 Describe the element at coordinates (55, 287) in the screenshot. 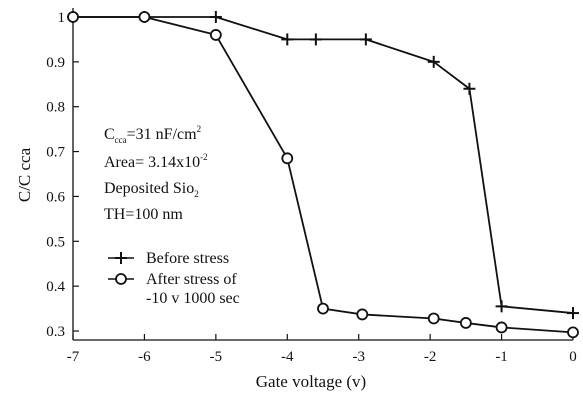

I see `y-tick-label: 0.4` at that location.